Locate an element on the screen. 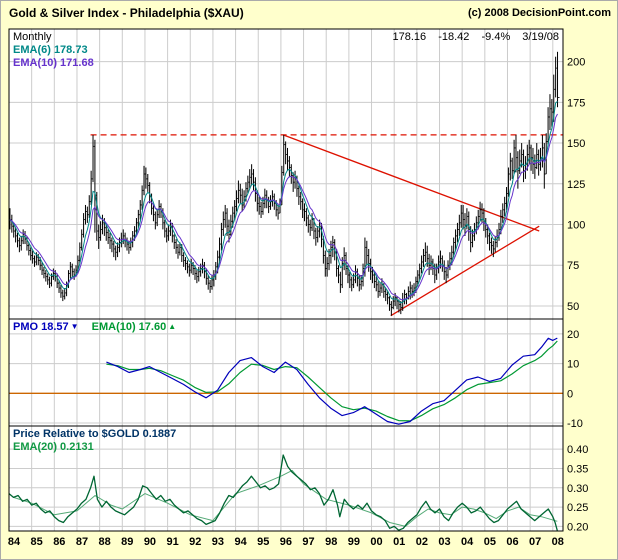  price-ytick-label: 175 is located at coordinates (576, 103).